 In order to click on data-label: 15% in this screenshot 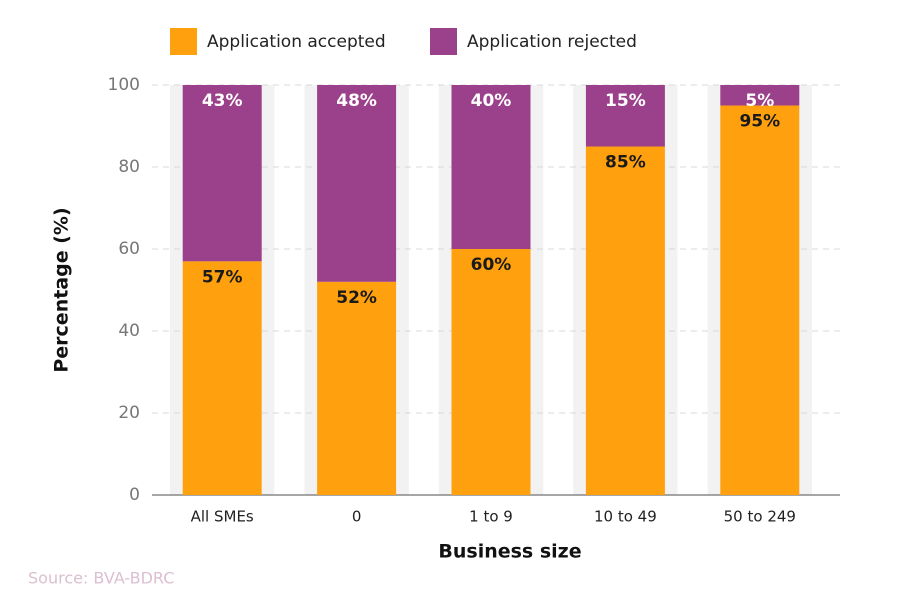, I will do `click(625, 101)`.